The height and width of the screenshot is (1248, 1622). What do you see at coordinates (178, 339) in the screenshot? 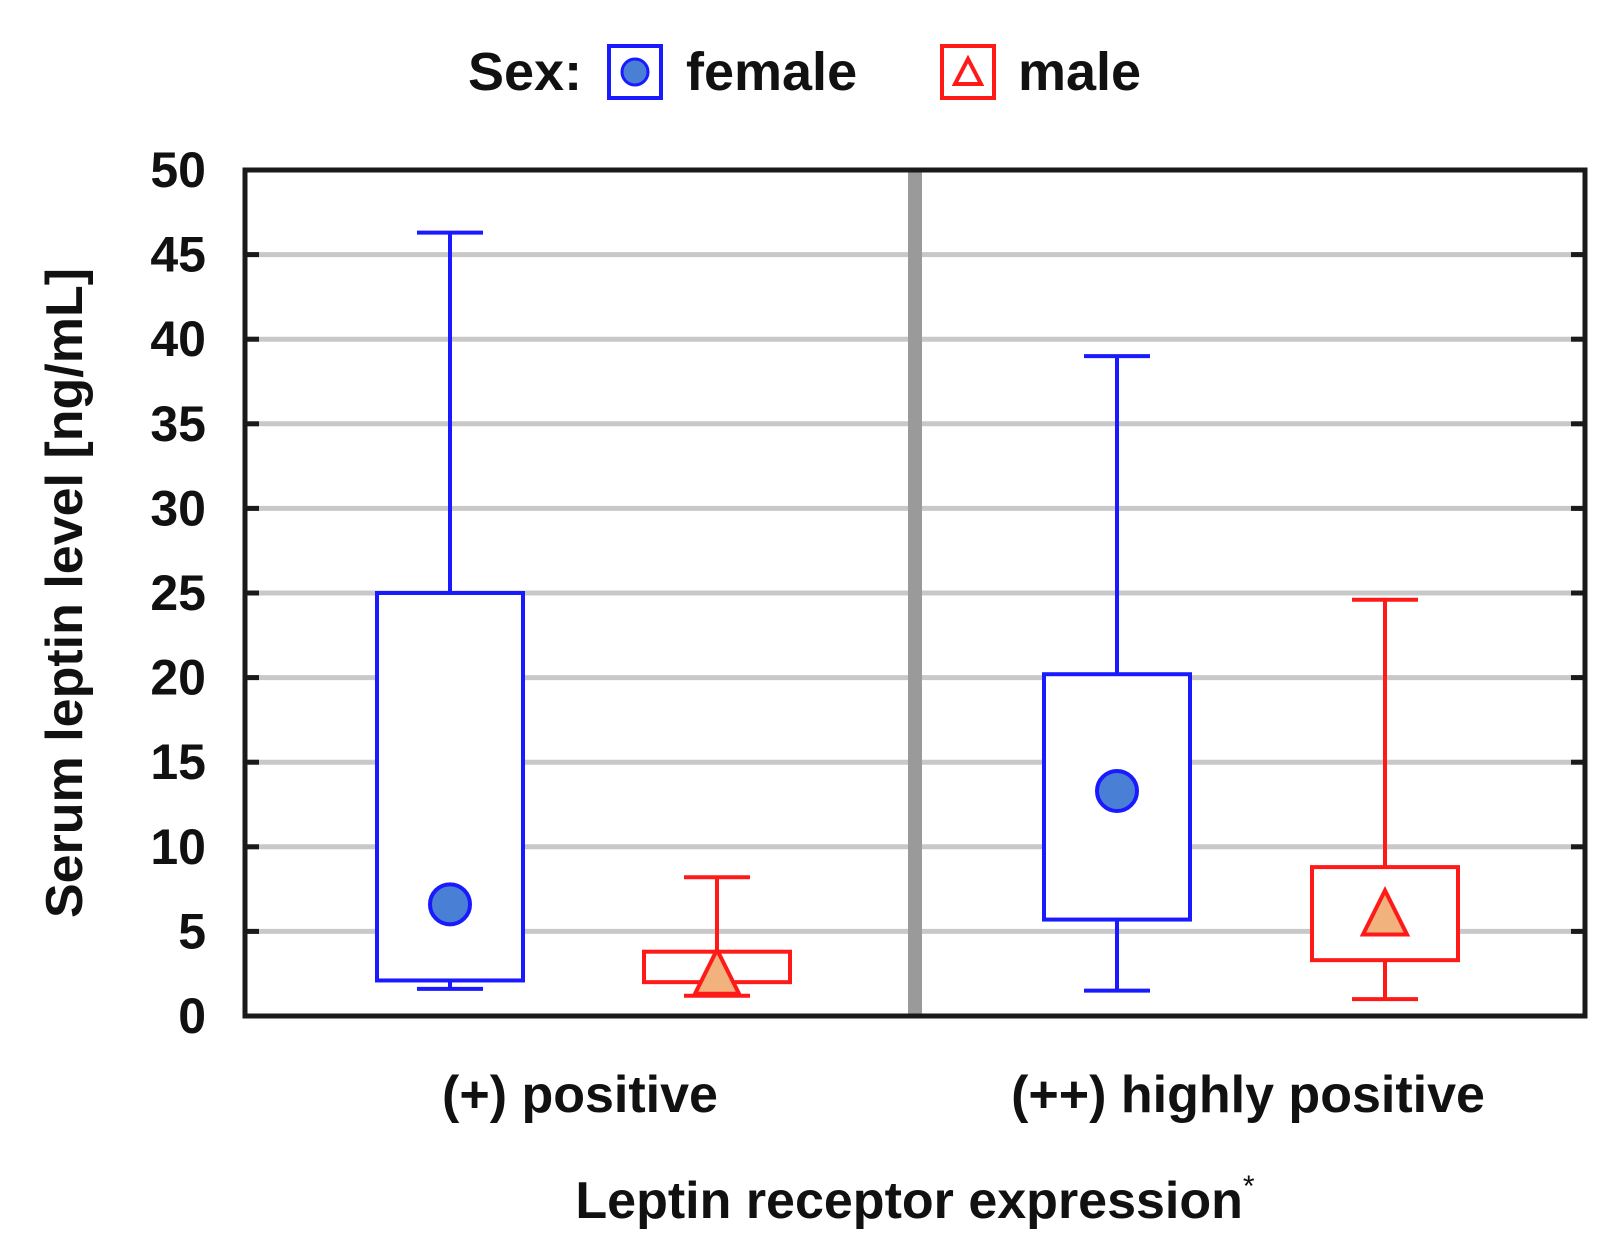
I see `y-tick-label: 40` at bounding box center [178, 339].